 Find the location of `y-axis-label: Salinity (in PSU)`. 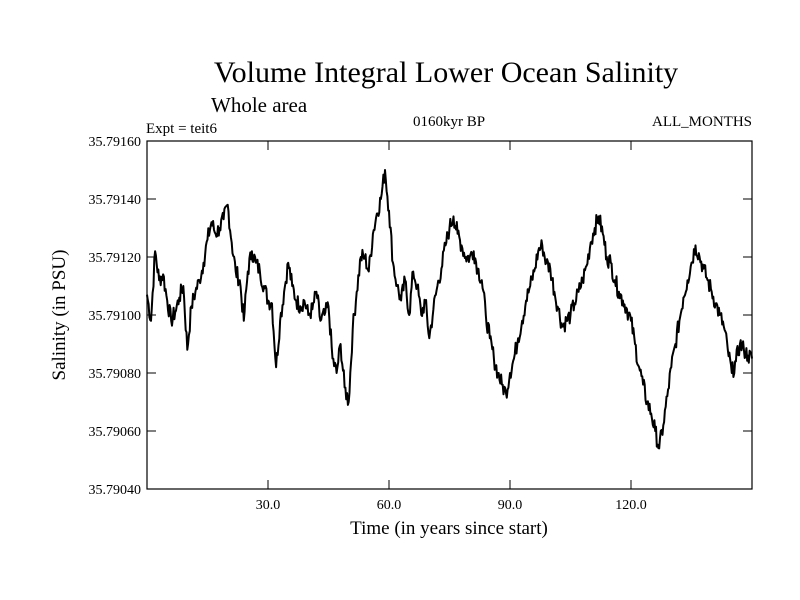

y-axis-label: Salinity (in PSU) is located at coordinates (59, 315).